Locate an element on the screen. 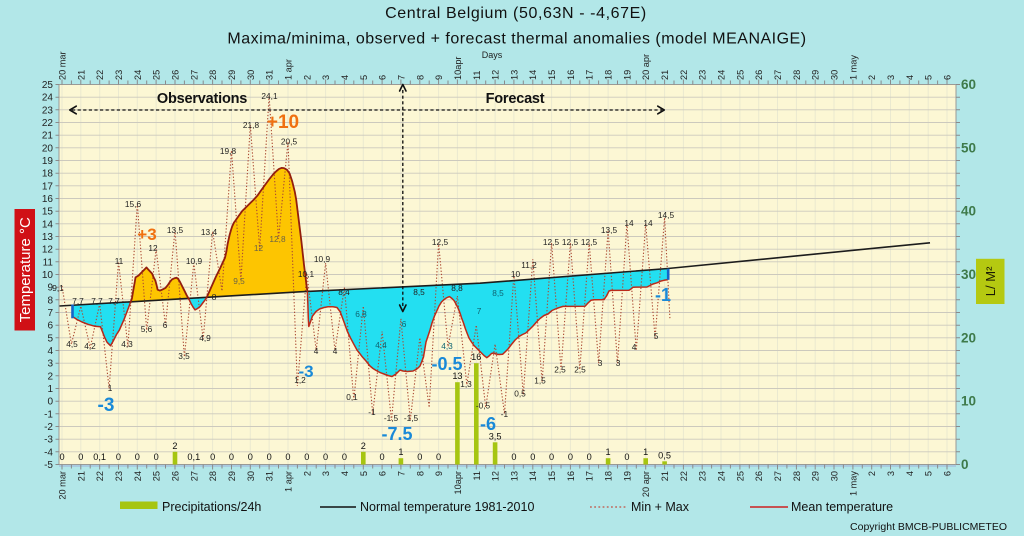 Image resolution: width=1024 pixels, height=541 pixels. svg-text: 12 is located at coordinates (153, 248).